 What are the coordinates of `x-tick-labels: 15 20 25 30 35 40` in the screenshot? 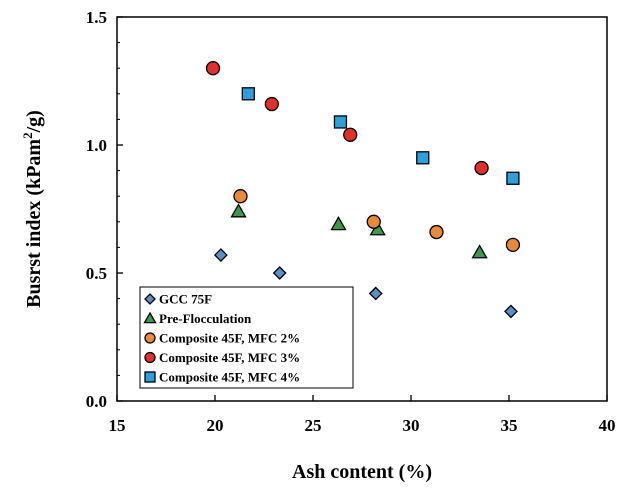 It's located at (362, 425).